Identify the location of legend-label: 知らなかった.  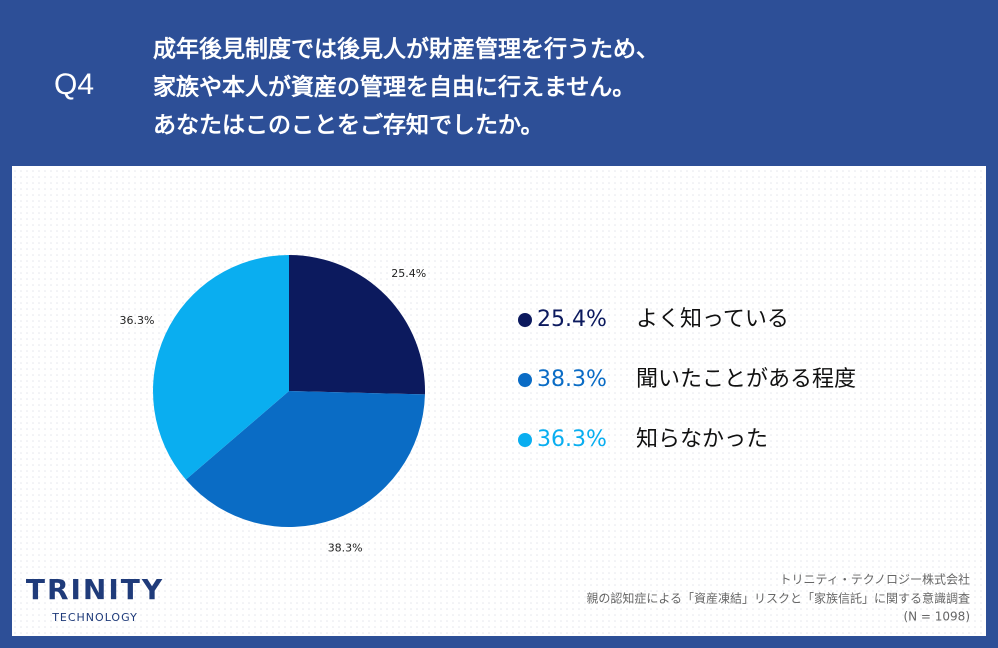
(702, 439).